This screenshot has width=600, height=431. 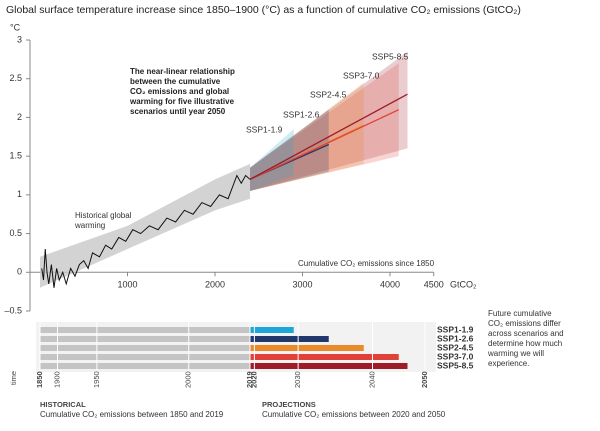 I want to click on timeline-year: 2000, so click(x=188, y=379).